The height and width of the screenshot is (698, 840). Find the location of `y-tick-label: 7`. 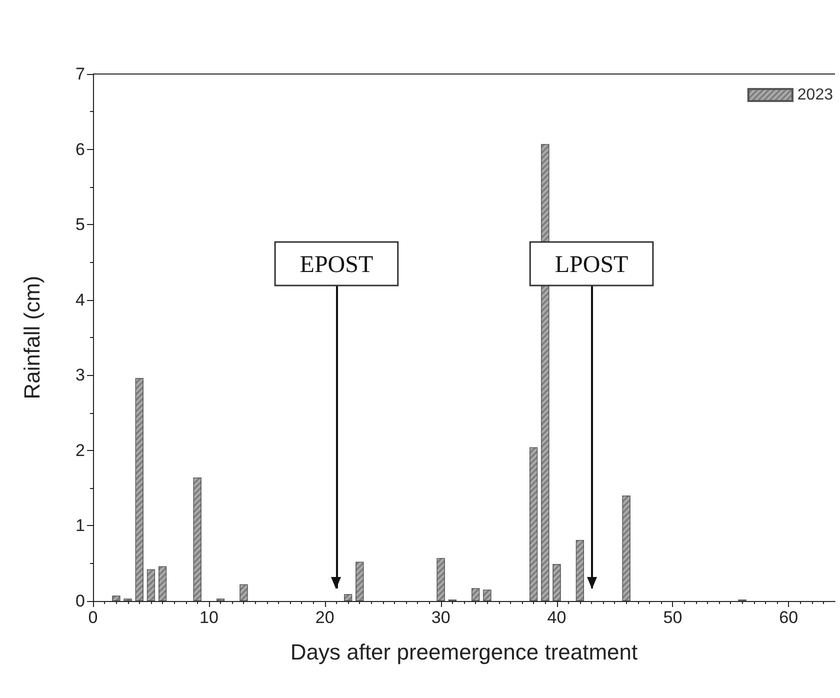

y-tick-label: 7 is located at coordinates (80, 74).